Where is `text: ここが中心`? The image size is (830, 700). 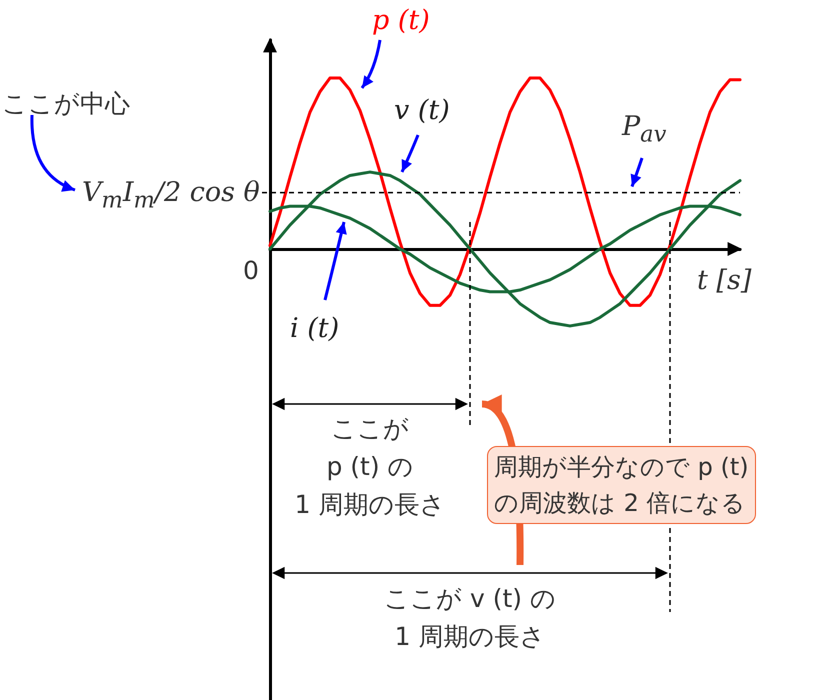 text: ここが中心 is located at coordinates (66, 104).